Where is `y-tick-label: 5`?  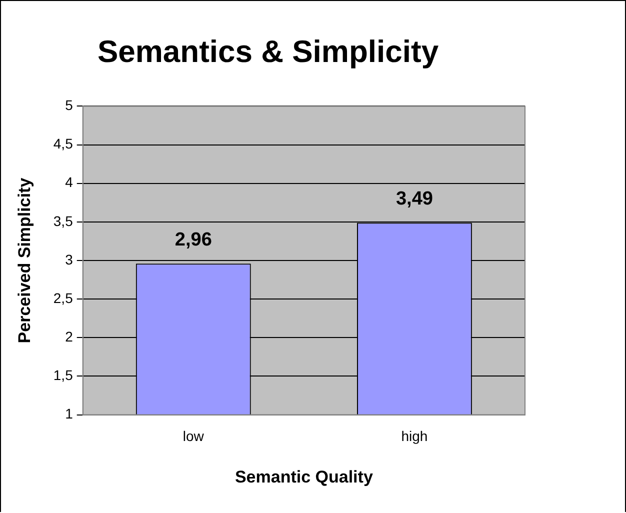 y-tick-label: 5 is located at coordinates (69, 105).